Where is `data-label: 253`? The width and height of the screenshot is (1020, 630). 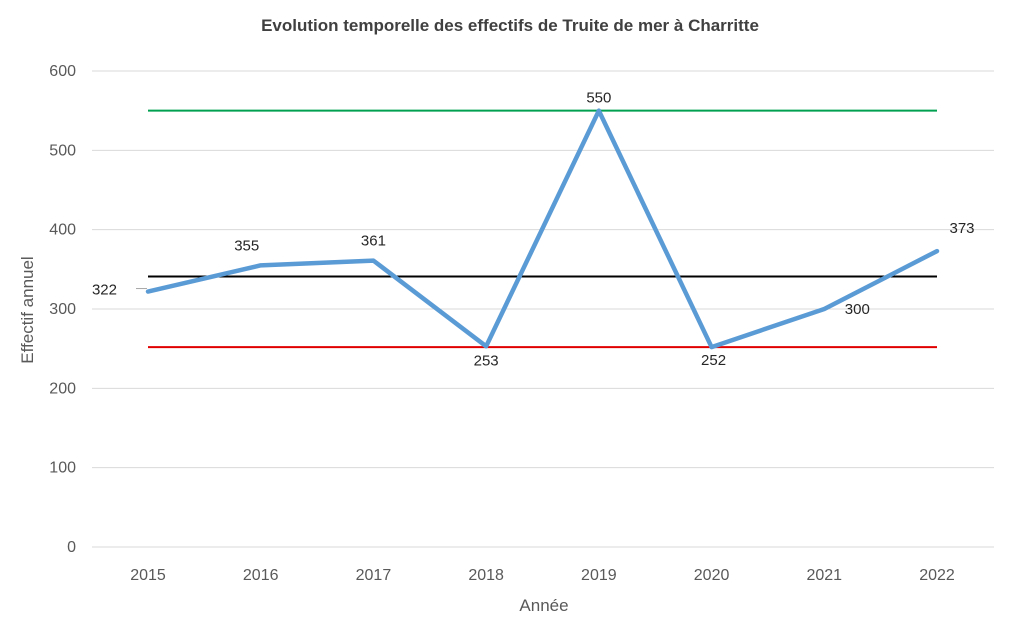
data-label: 253 is located at coordinates (486, 360).